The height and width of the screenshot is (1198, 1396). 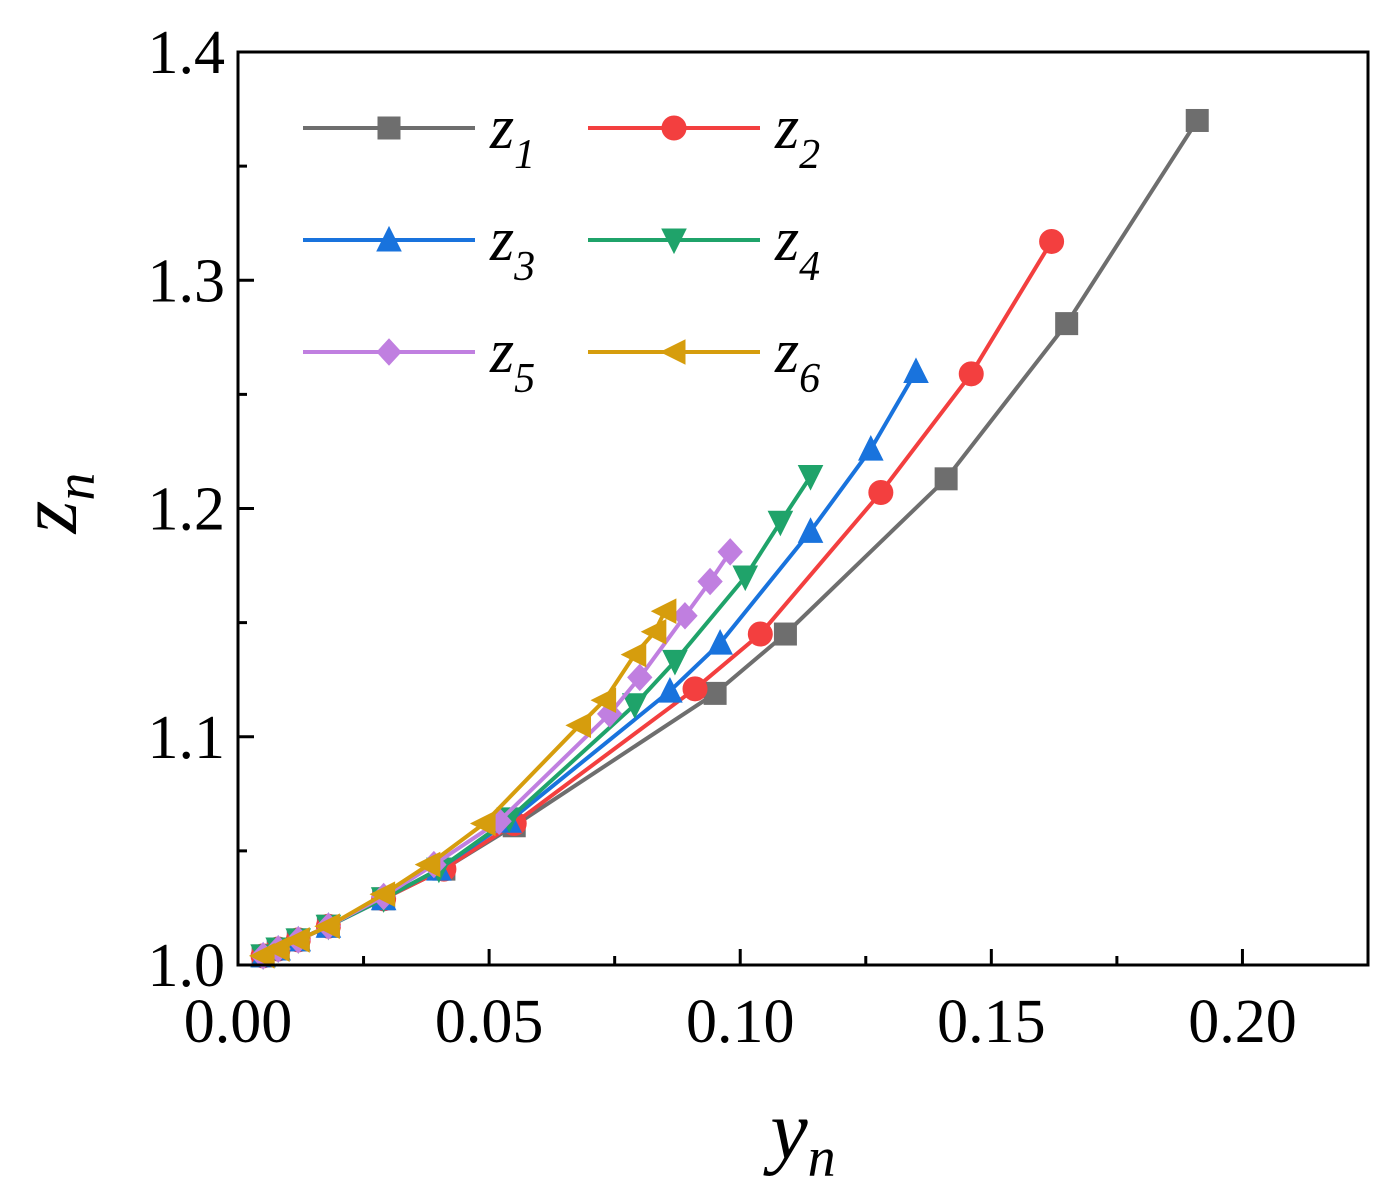 What do you see at coordinates (704, 248) in the screenshot?
I see `legend-item-4: z4` at bounding box center [704, 248].